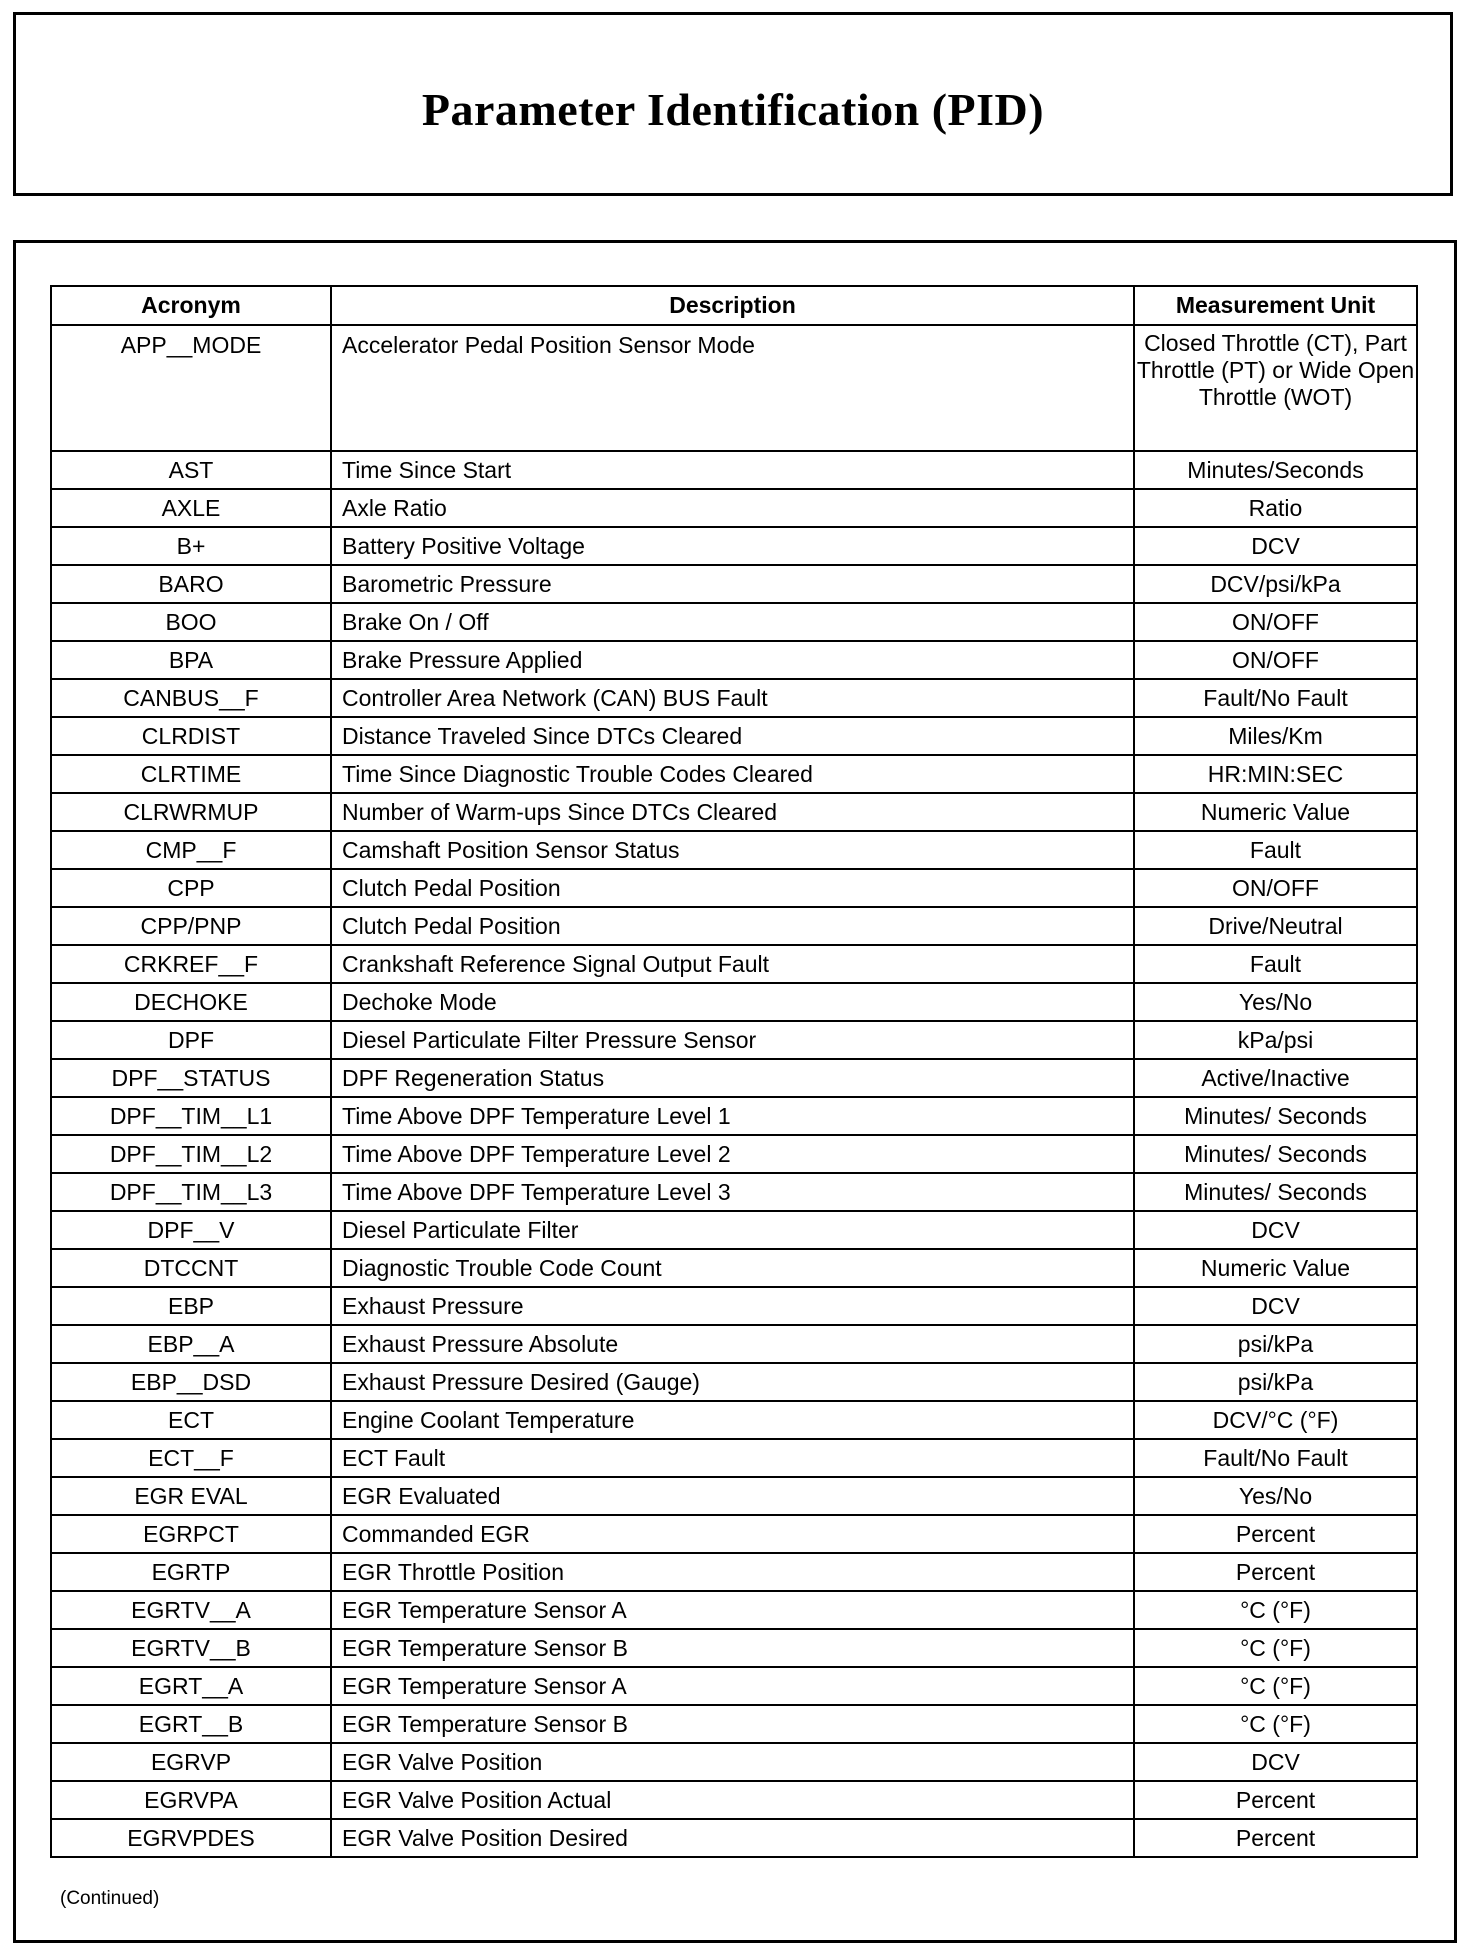 The image size is (1472, 1956). I want to click on acronym-cell: EGRT__A, so click(191, 1686).